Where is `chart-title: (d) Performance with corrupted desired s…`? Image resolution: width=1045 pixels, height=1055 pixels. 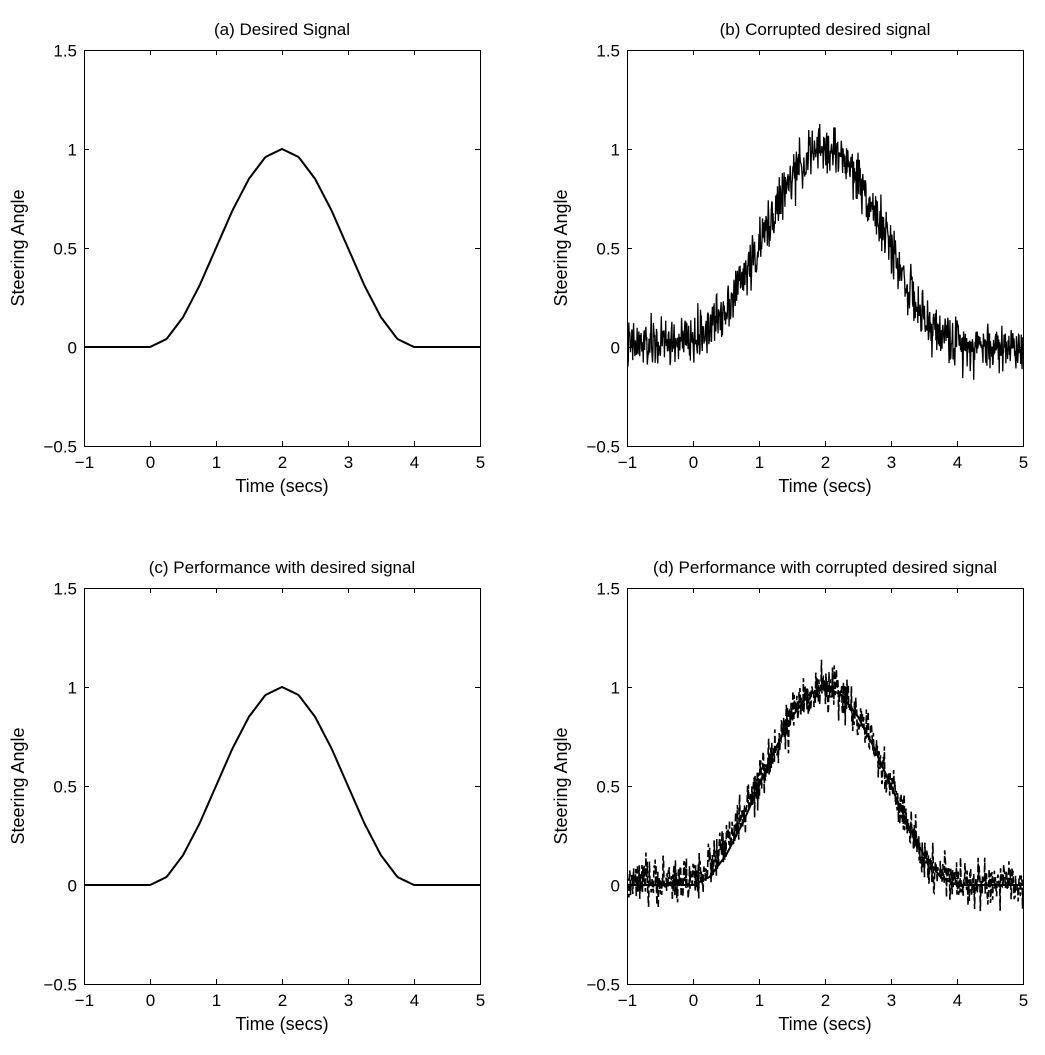 chart-title: (d) Performance with corrupted desired s… is located at coordinates (825, 567).